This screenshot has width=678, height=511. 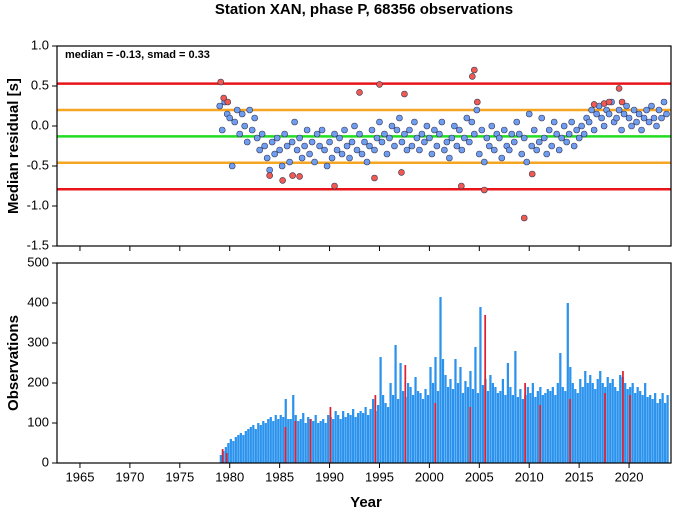 What do you see at coordinates (38, 341) in the screenshot?
I see `y-tick-label: 300` at bounding box center [38, 341].